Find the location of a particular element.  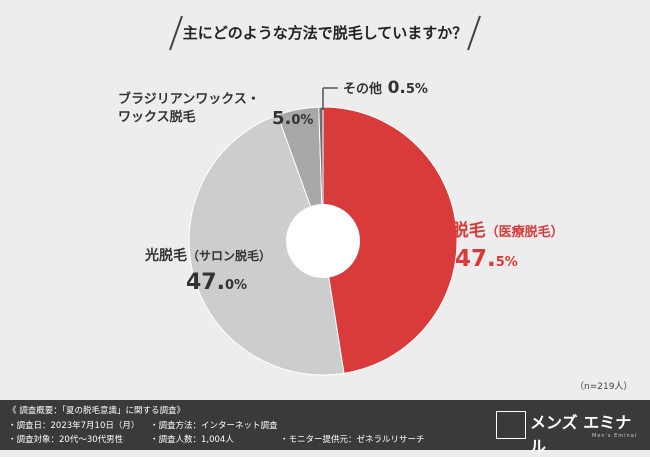

brand-logo: メンズ エミナル Men's Eminal is located at coordinates (571, 432).